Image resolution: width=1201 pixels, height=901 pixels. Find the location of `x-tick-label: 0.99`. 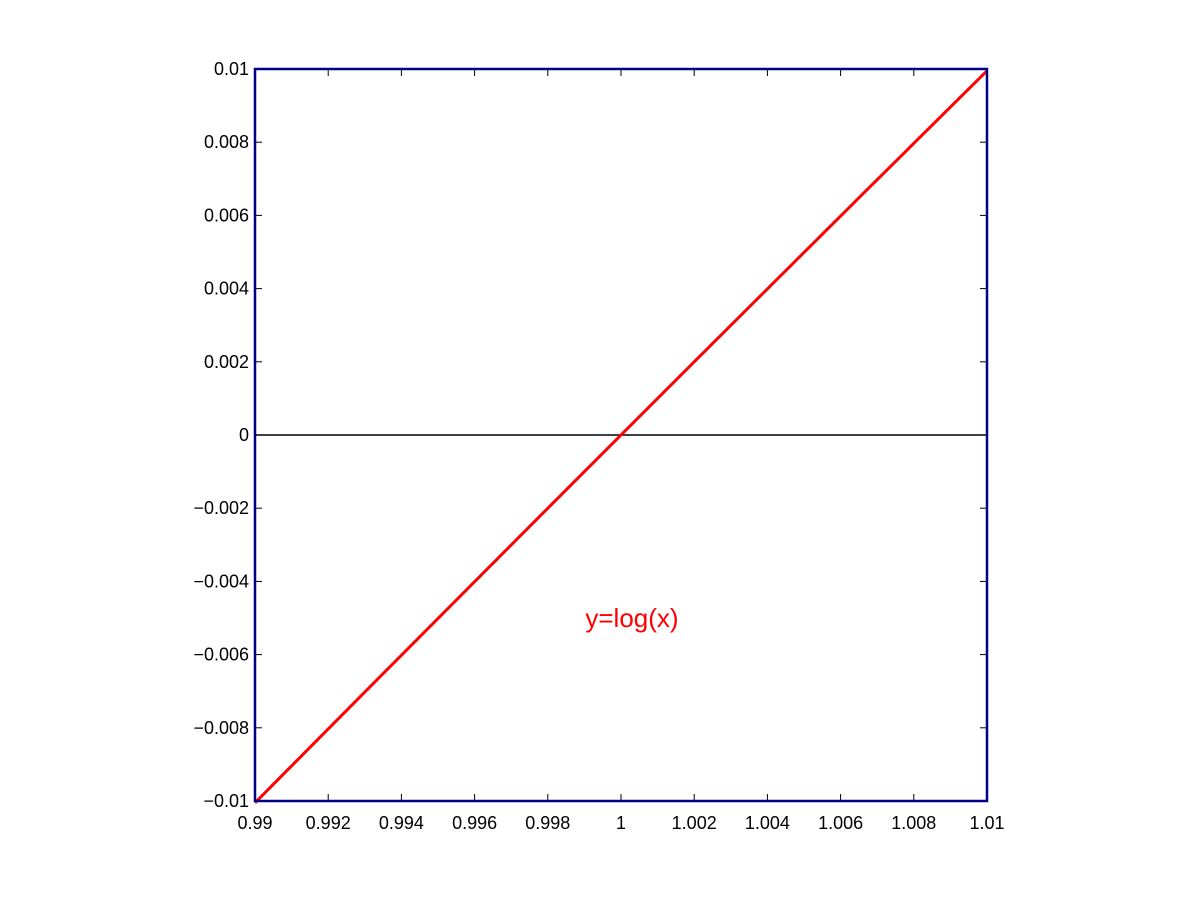

x-tick-label: 0.99 is located at coordinates (254, 823).